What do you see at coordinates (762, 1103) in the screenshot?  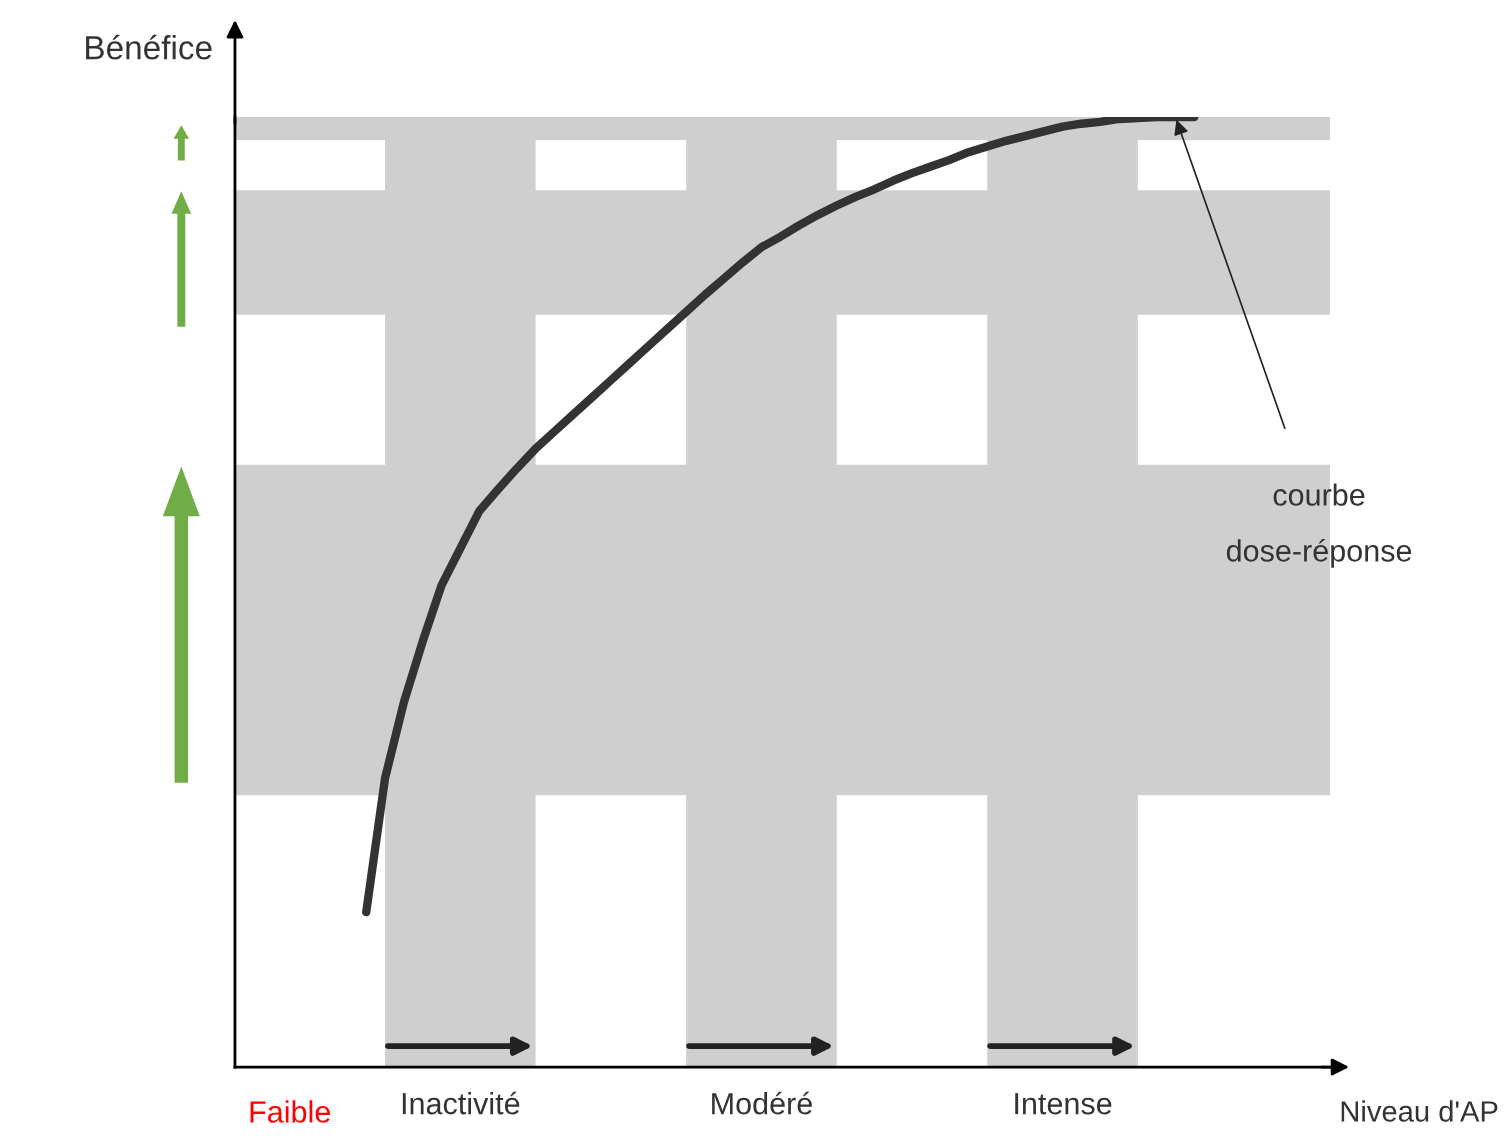 I see `x-tick-label: Modéré` at bounding box center [762, 1103].